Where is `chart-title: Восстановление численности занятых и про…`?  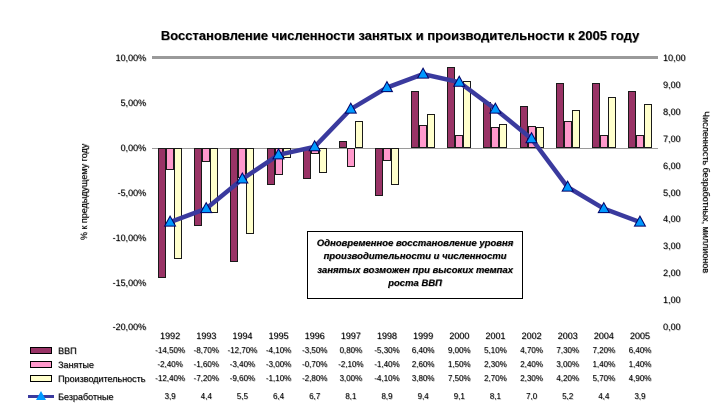
chart-title: Восстановление численности занятых и про… is located at coordinates (400, 35).